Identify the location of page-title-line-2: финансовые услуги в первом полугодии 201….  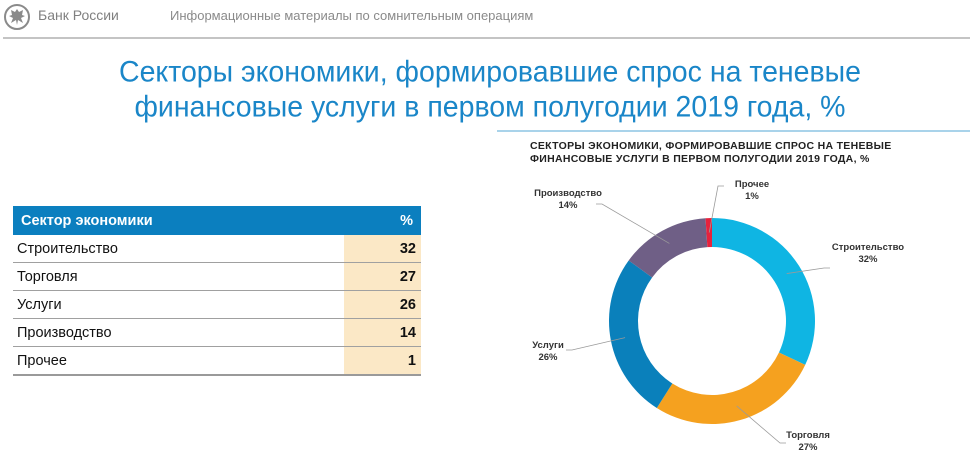
(490, 107).